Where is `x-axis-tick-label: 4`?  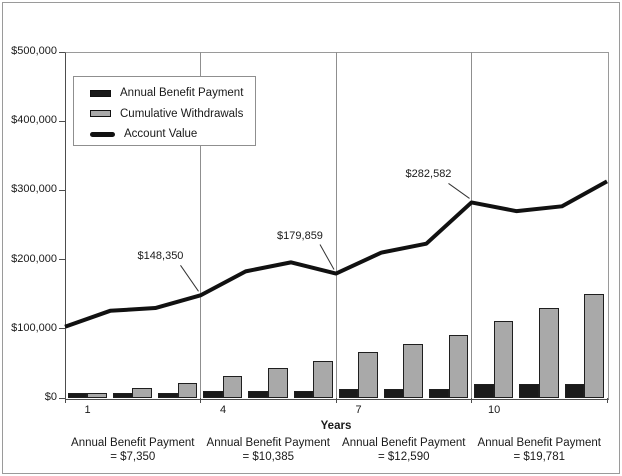
x-axis-tick-label: 4 is located at coordinates (223, 410).